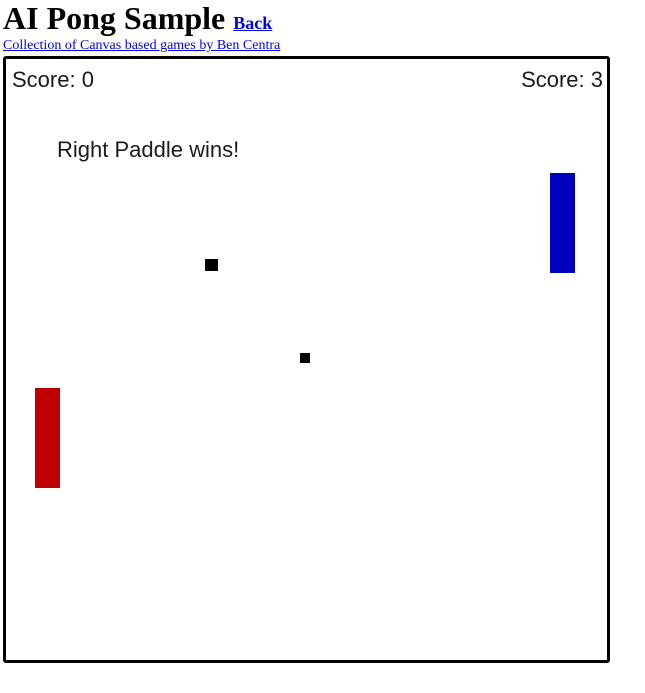  I want to click on back-link: Back, so click(253, 23).